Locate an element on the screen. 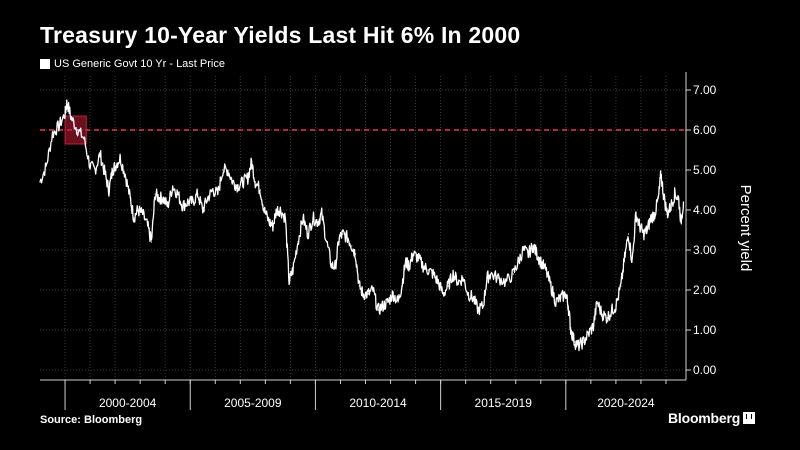 The width and height of the screenshot is (800, 450). y-tick-label: 2.00 is located at coordinates (705, 290).